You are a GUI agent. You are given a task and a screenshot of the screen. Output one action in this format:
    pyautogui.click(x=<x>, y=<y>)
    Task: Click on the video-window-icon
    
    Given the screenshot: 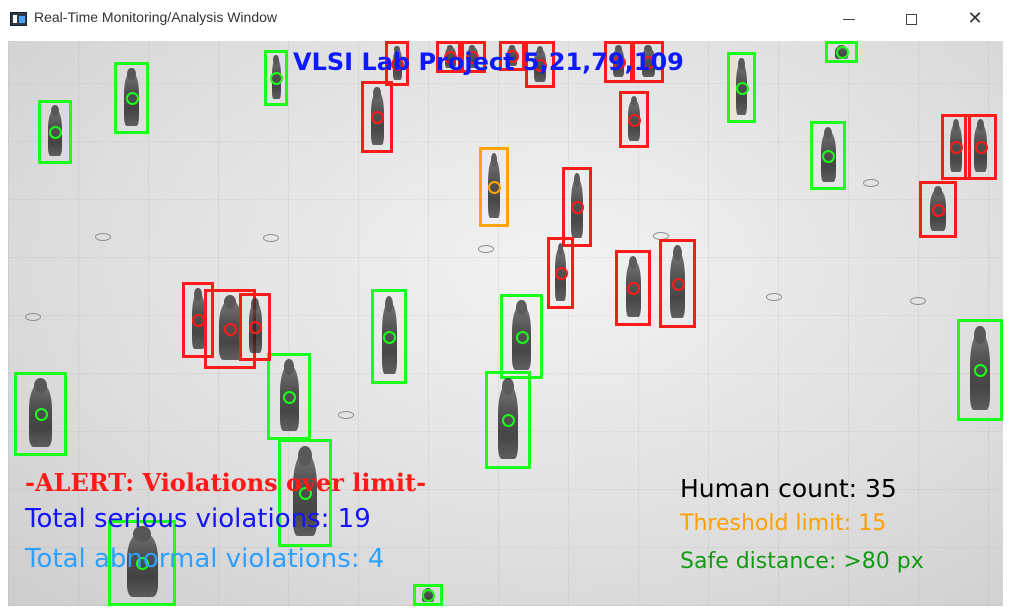 What is the action you would take?
    pyautogui.click(x=18, y=19)
    